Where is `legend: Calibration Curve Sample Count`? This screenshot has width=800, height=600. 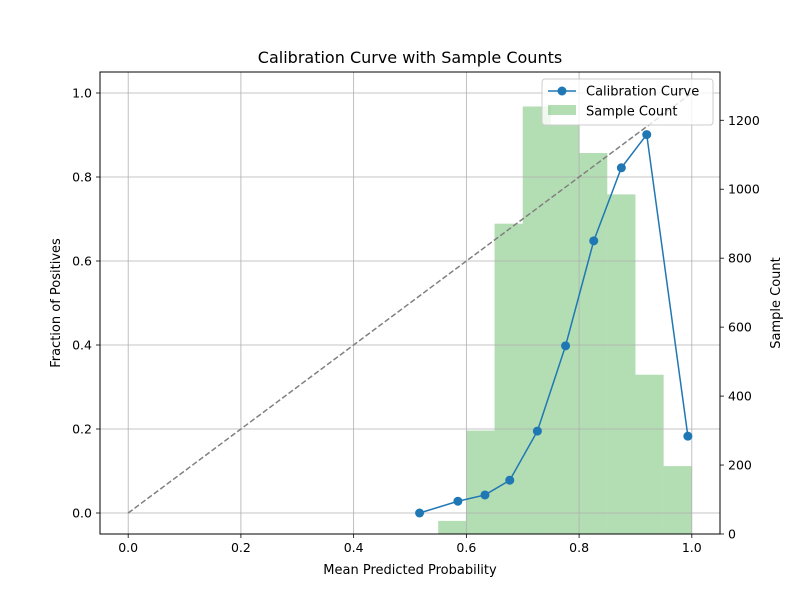
legend: Calibration Curve Sample Count is located at coordinates (627, 102).